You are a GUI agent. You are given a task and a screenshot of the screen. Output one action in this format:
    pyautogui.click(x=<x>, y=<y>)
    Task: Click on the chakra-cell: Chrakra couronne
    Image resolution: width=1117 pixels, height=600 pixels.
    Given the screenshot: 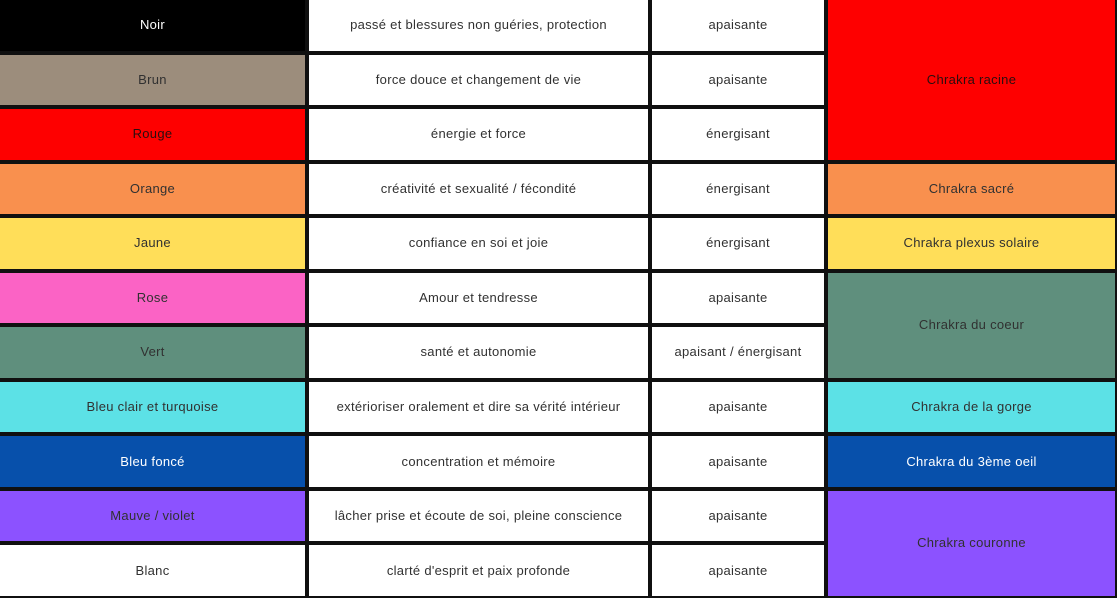 What is the action you would take?
    pyautogui.click(x=971, y=543)
    